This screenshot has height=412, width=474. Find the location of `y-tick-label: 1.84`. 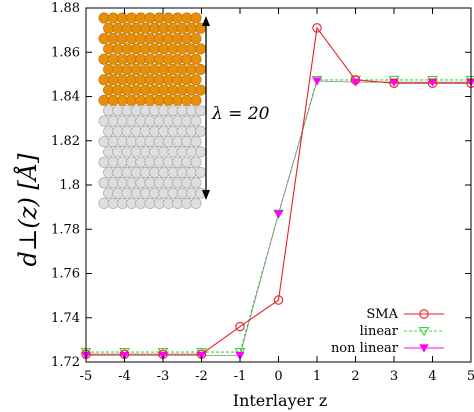

y-tick-label: 1.84 is located at coordinates (65, 97).